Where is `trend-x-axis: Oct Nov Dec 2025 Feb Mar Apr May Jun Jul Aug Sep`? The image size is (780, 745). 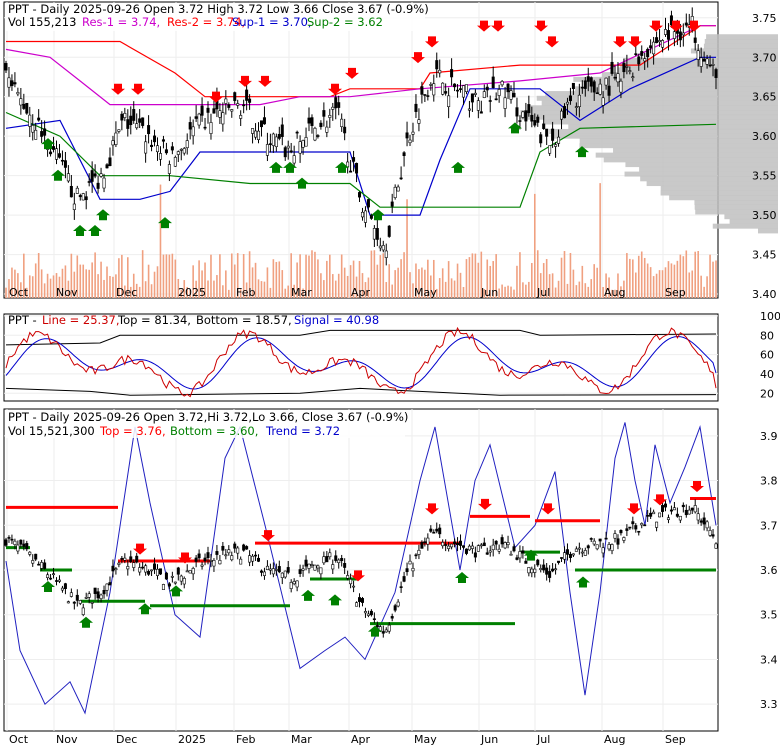 trend-x-axis: Oct Nov Dec 2025 Feb Mar Apr May Jun Jul Aug Sep is located at coordinates (347, 739).